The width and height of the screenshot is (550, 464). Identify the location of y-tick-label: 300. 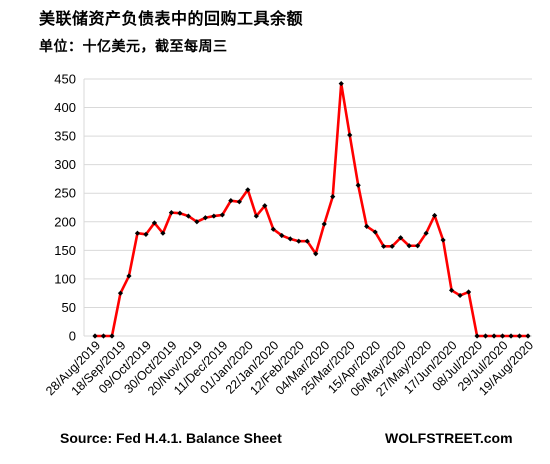
(65, 164).